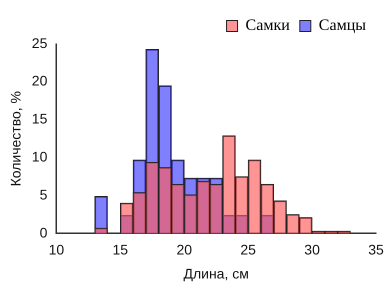  What do you see at coordinates (40, 156) in the screenshot?
I see `y-tick-label: 10` at bounding box center [40, 156].